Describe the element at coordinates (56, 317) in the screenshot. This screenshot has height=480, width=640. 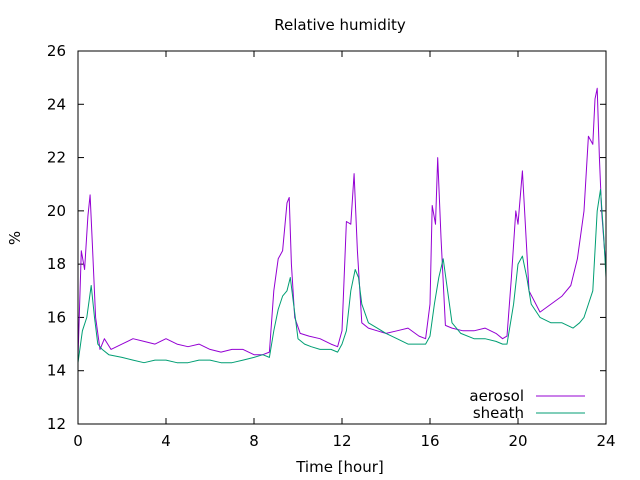
I see `y-tick-label: 16` at that location.